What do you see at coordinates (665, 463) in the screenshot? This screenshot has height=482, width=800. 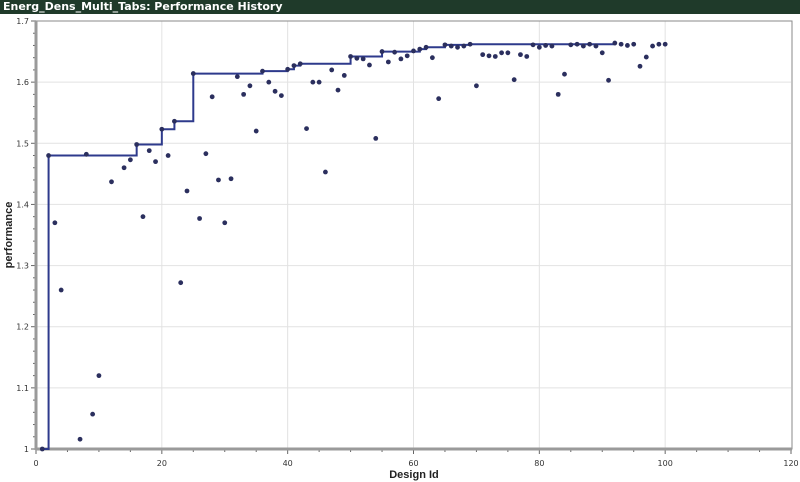 I see `x-tick-label: 100` at bounding box center [665, 463].